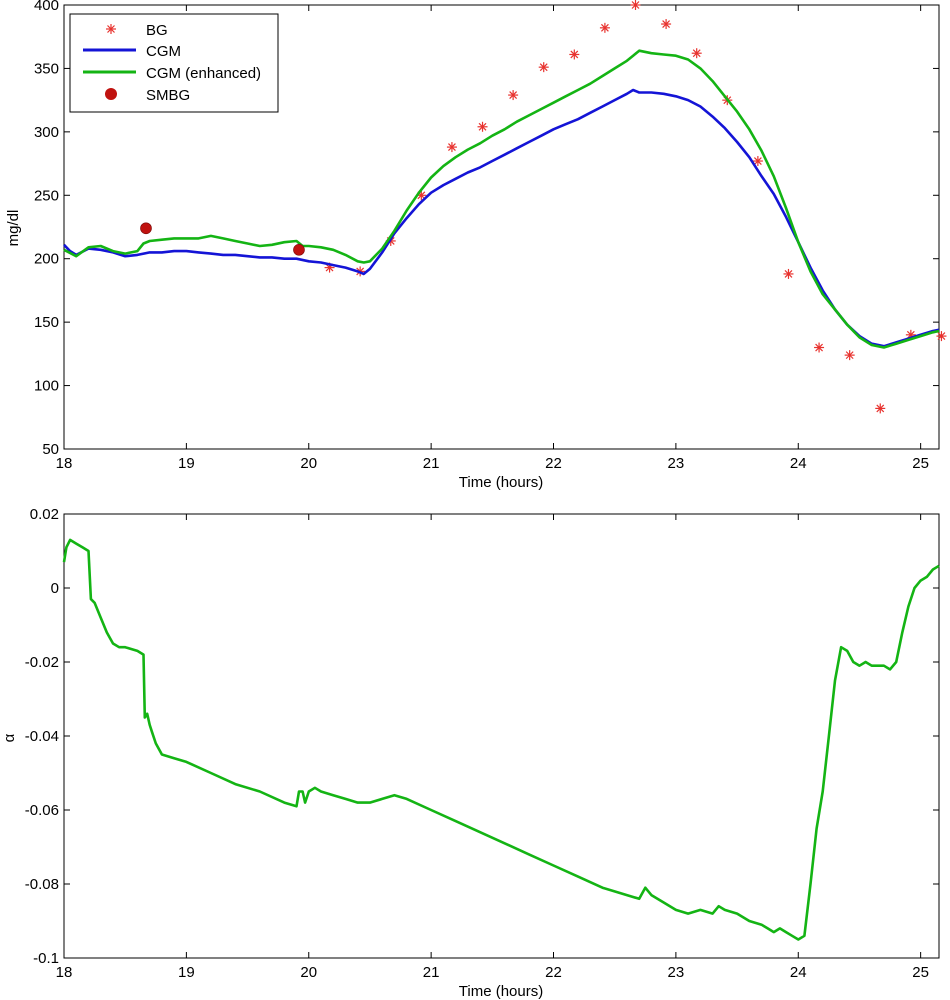  What do you see at coordinates (55, 588) in the screenshot?
I see `alpha-ytick-label: 0` at bounding box center [55, 588].